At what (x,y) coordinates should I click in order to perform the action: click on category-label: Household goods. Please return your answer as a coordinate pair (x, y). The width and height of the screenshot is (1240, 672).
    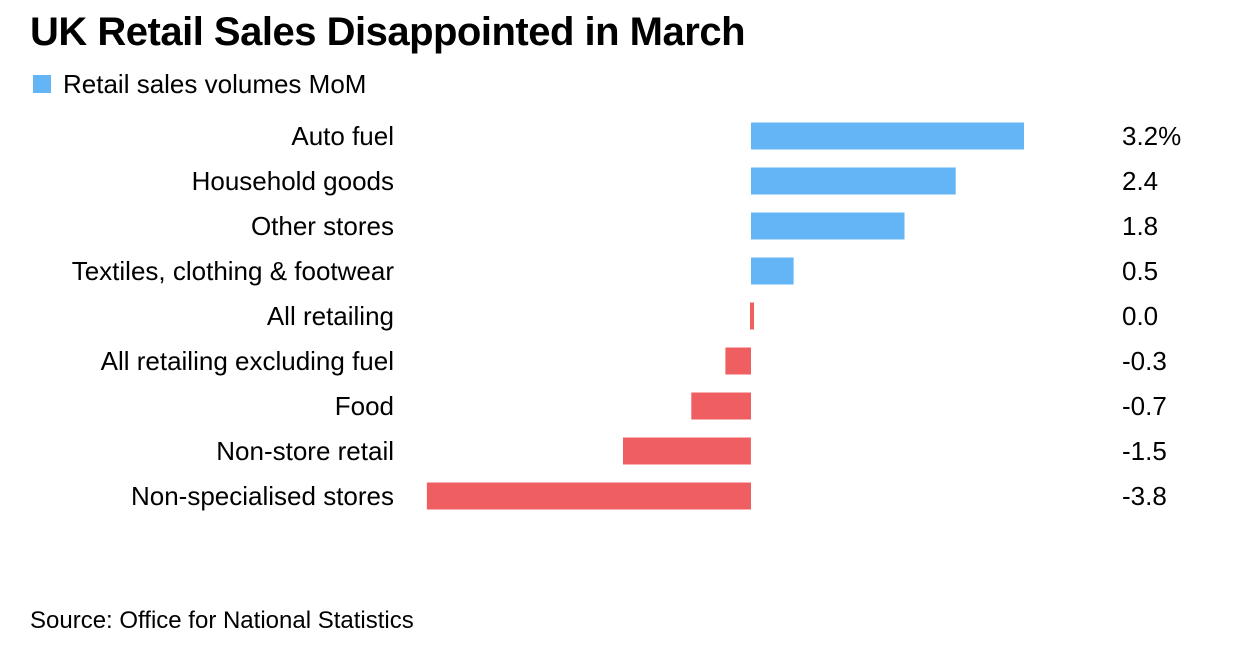
    Looking at the image, I should click on (293, 181).